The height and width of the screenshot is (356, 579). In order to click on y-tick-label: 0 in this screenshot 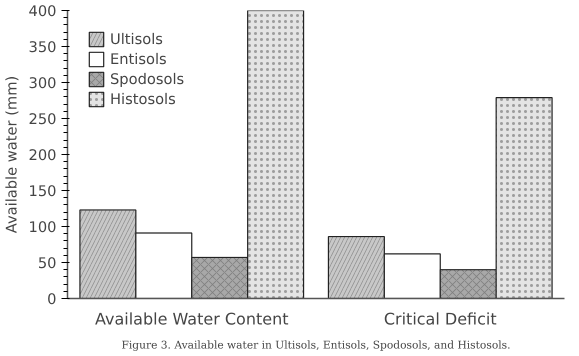, I will do `click(52, 299)`.